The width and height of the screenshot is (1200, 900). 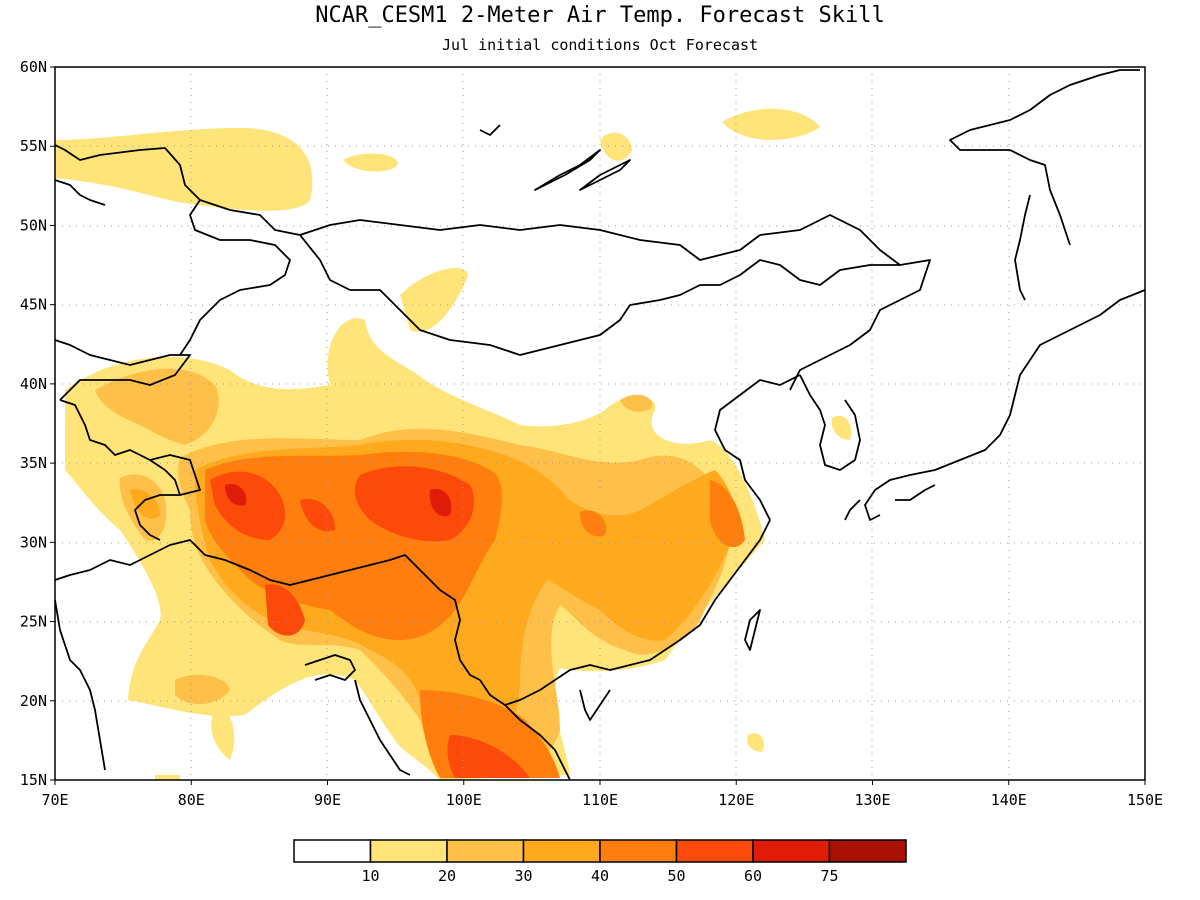 What do you see at coordinates (1009, 800) in the screenshot?
I see `lon-tick-label: 140E` at bounding box center [1009, 800].